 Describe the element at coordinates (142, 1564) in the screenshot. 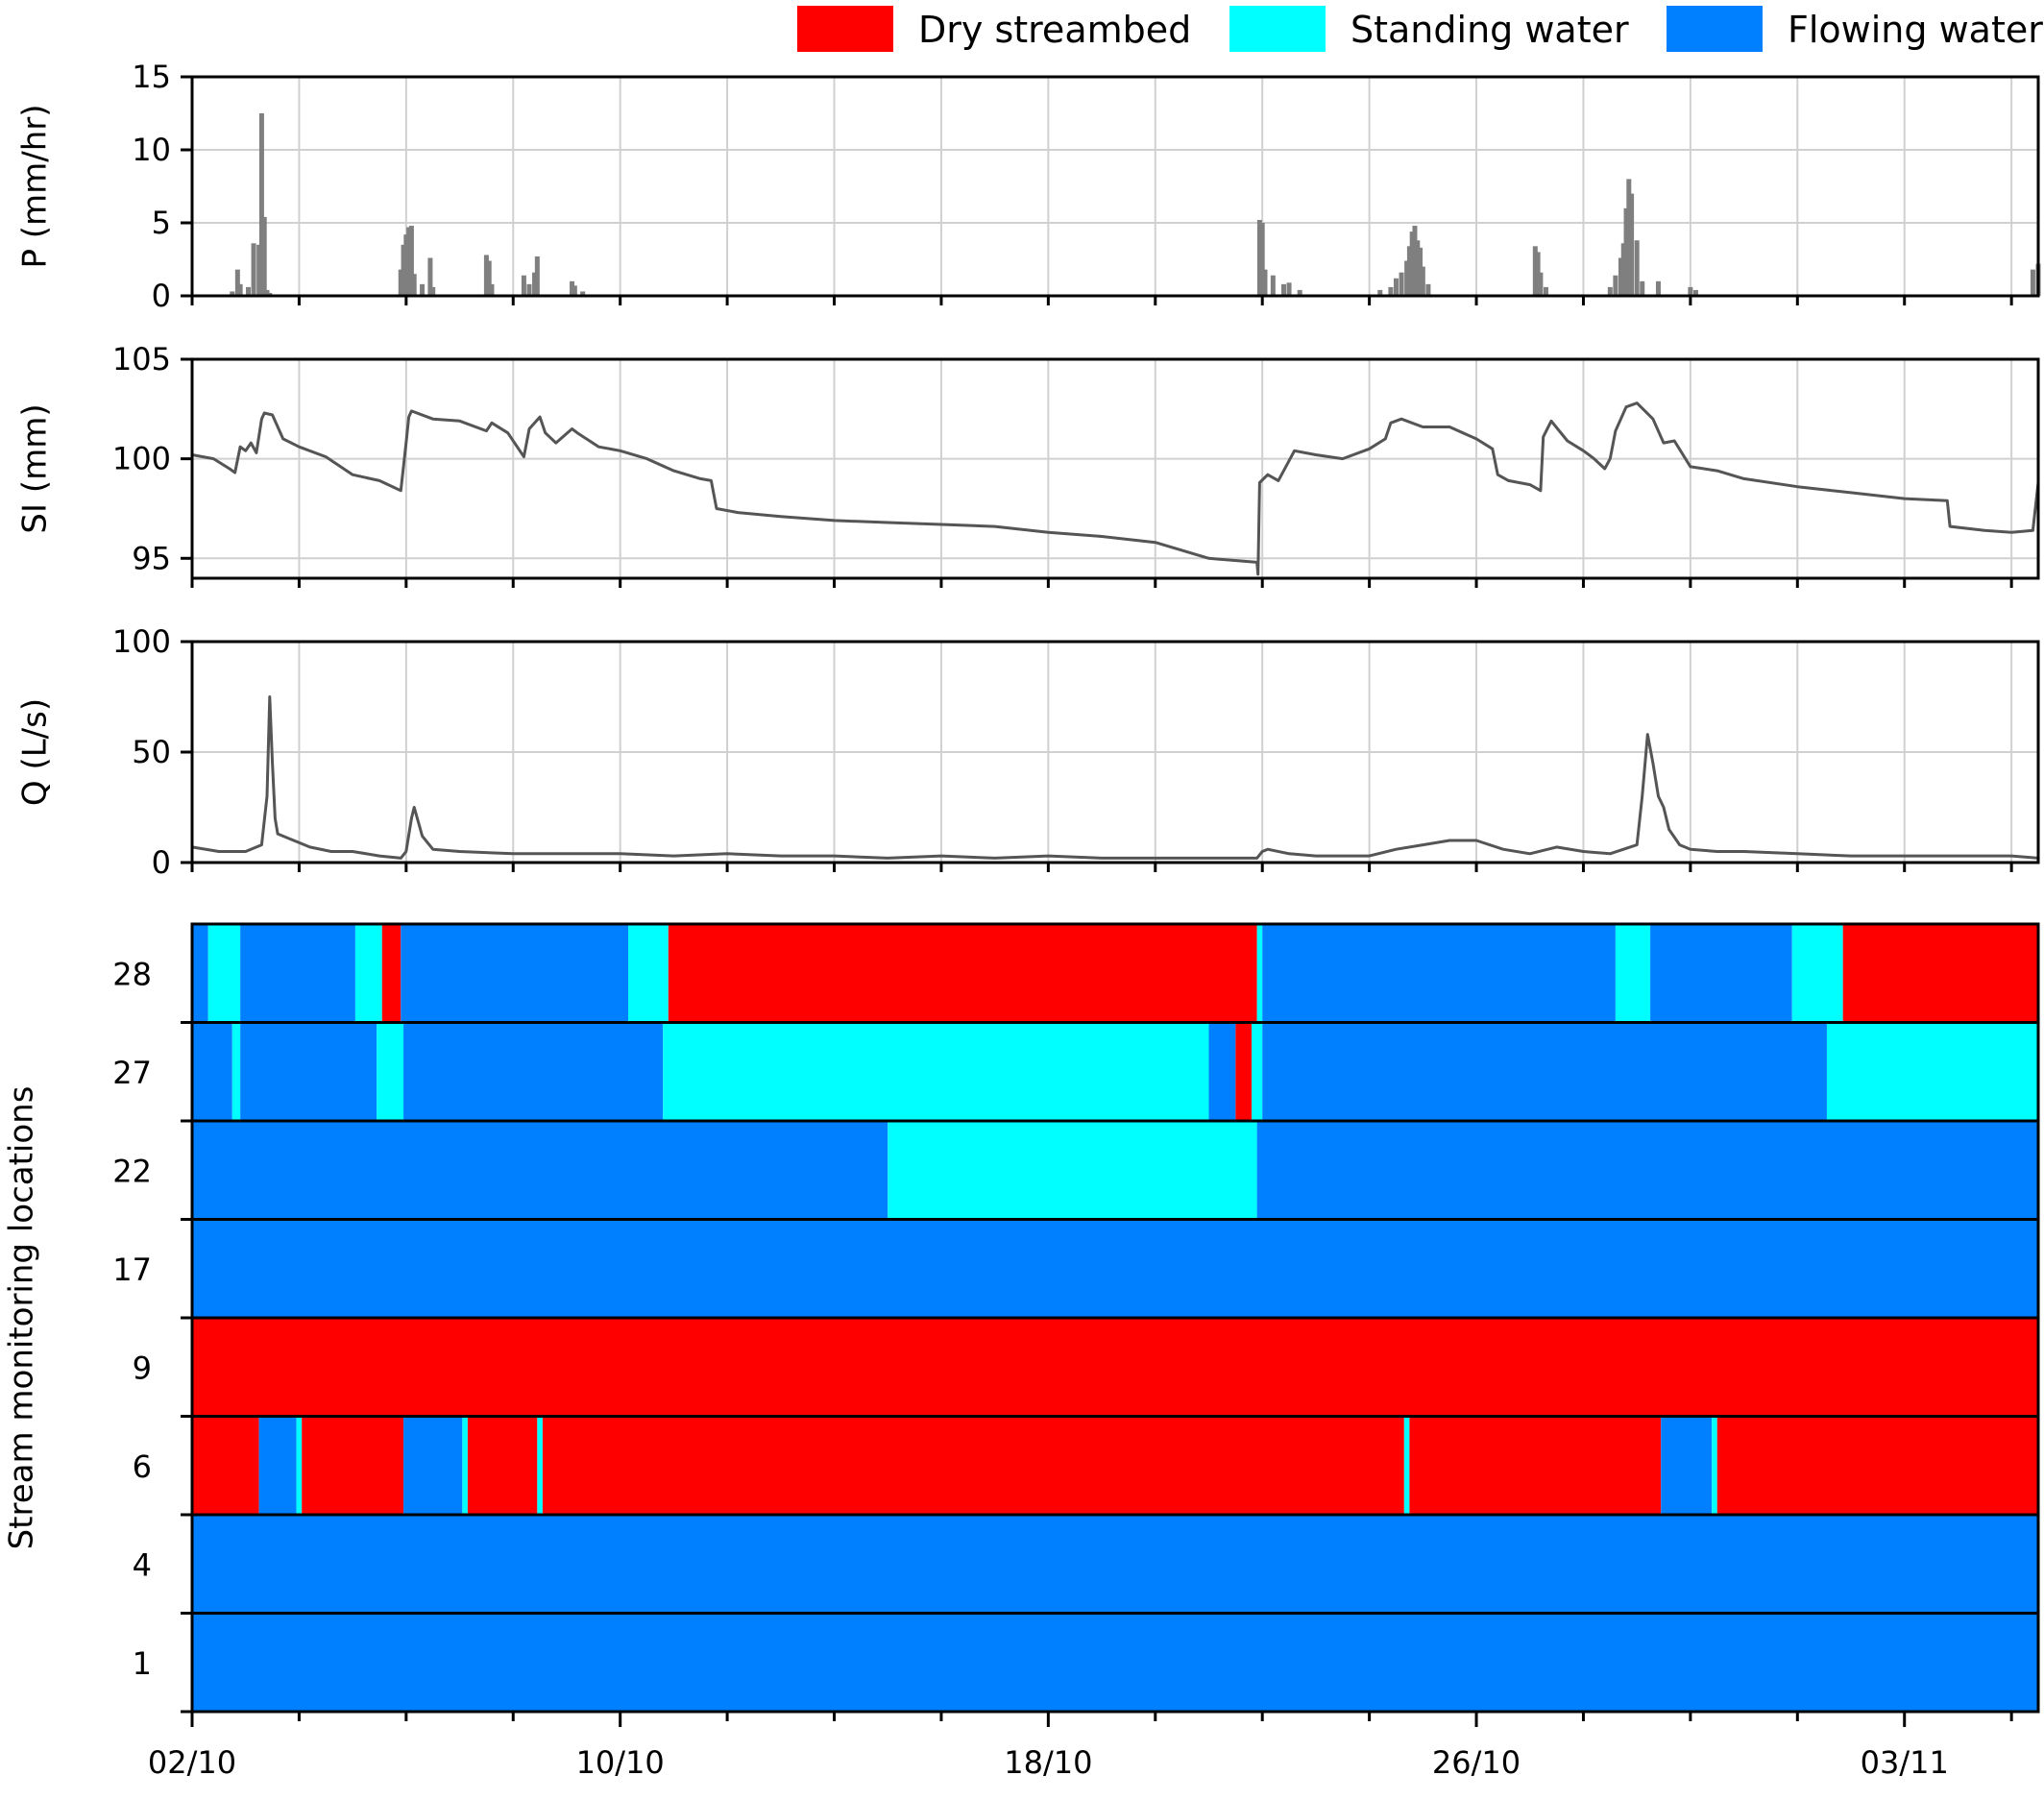

I see `state-row-label: 4` at that location.